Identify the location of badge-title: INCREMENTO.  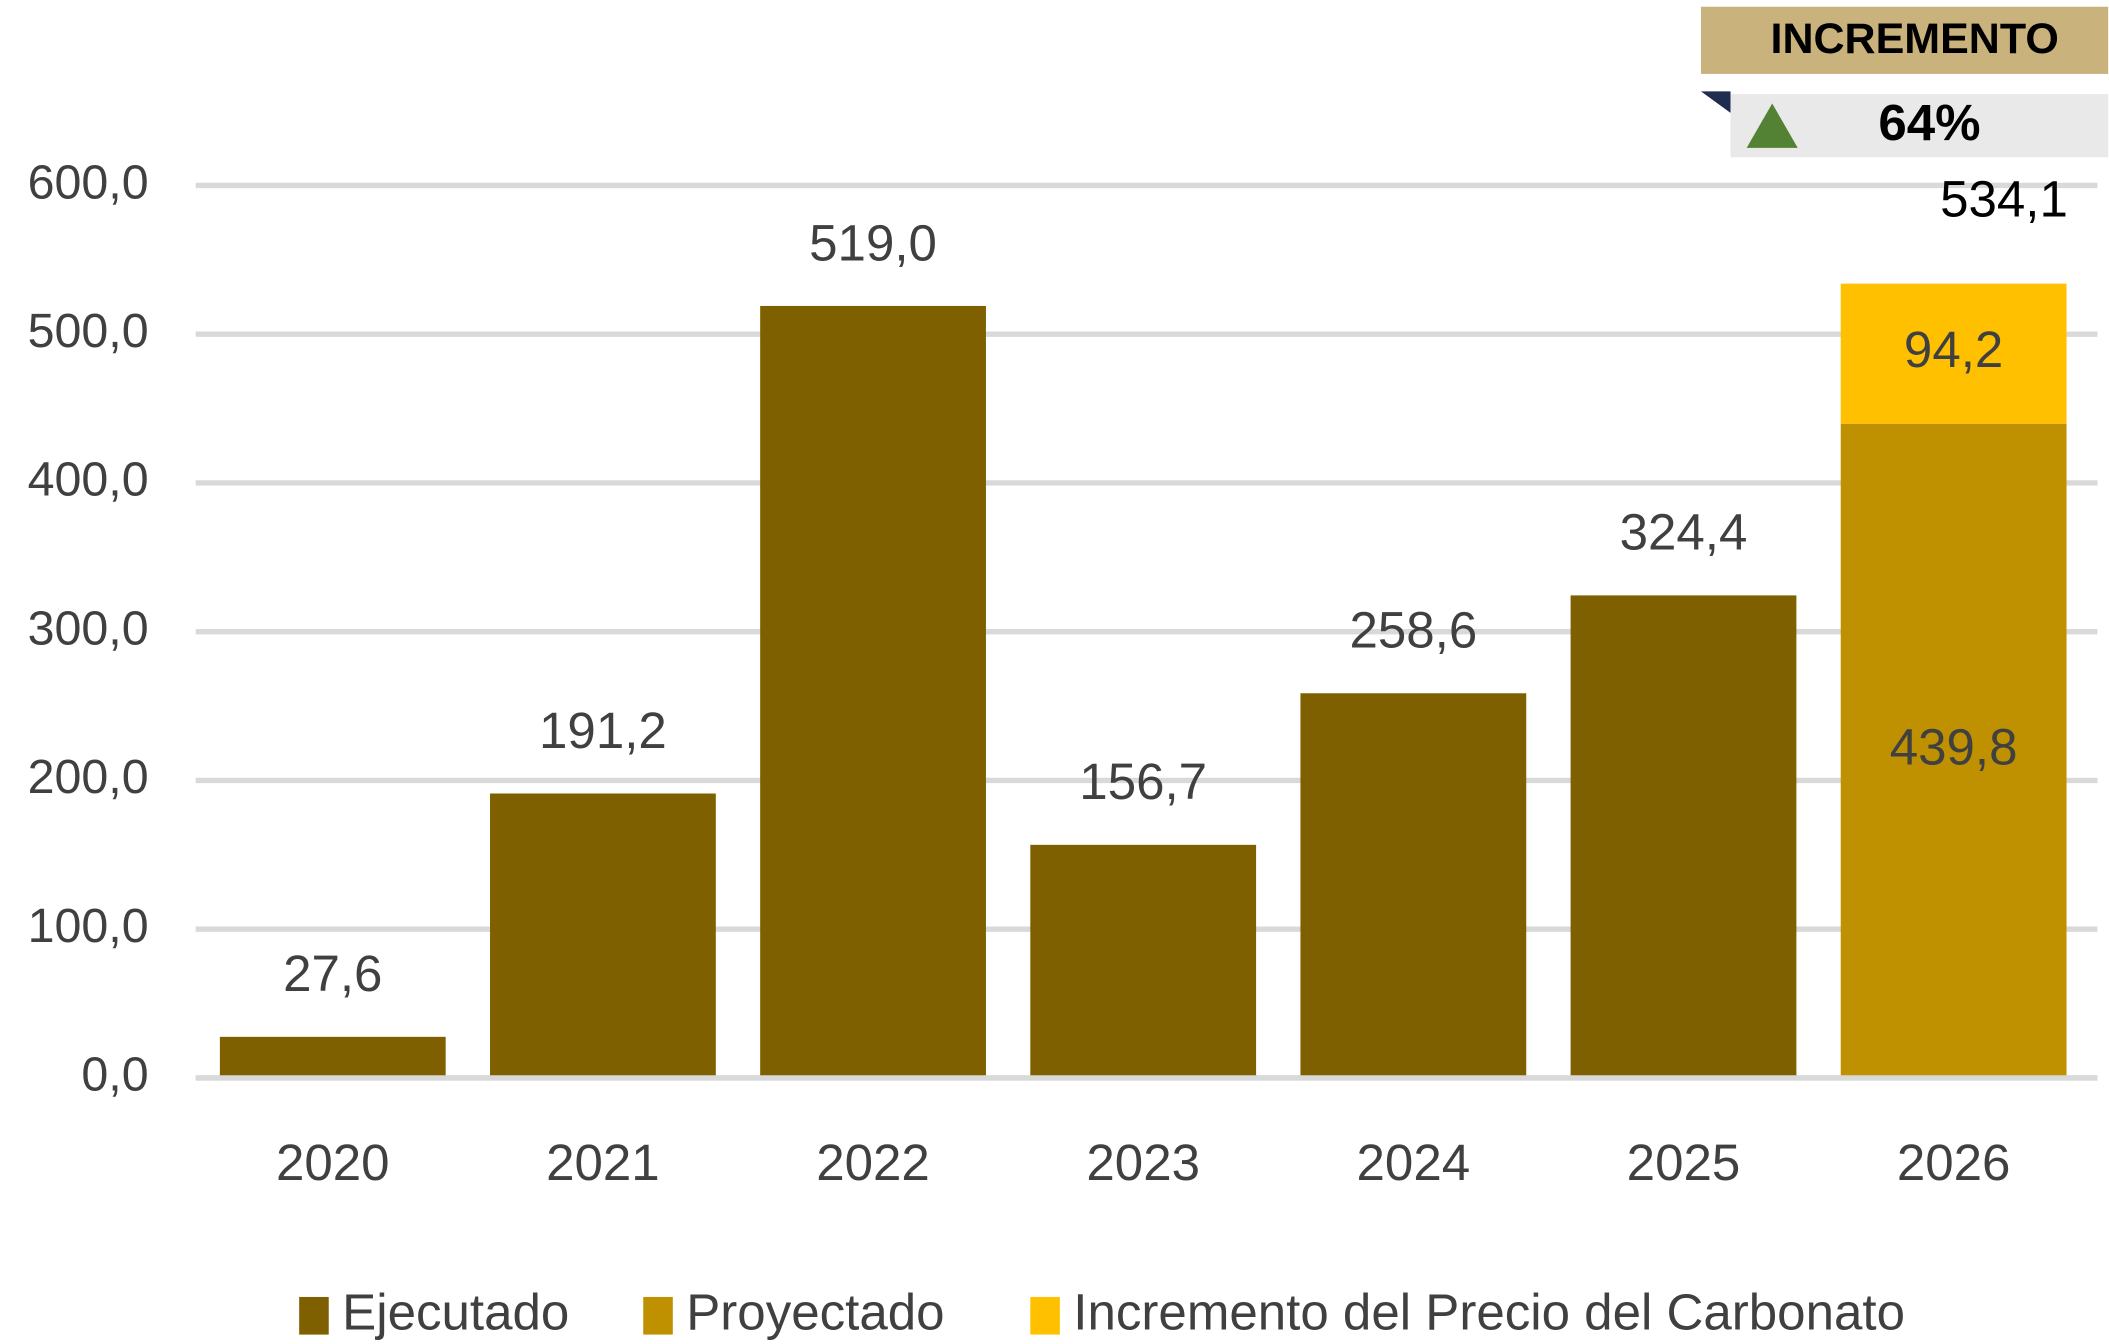
(1915, 39).